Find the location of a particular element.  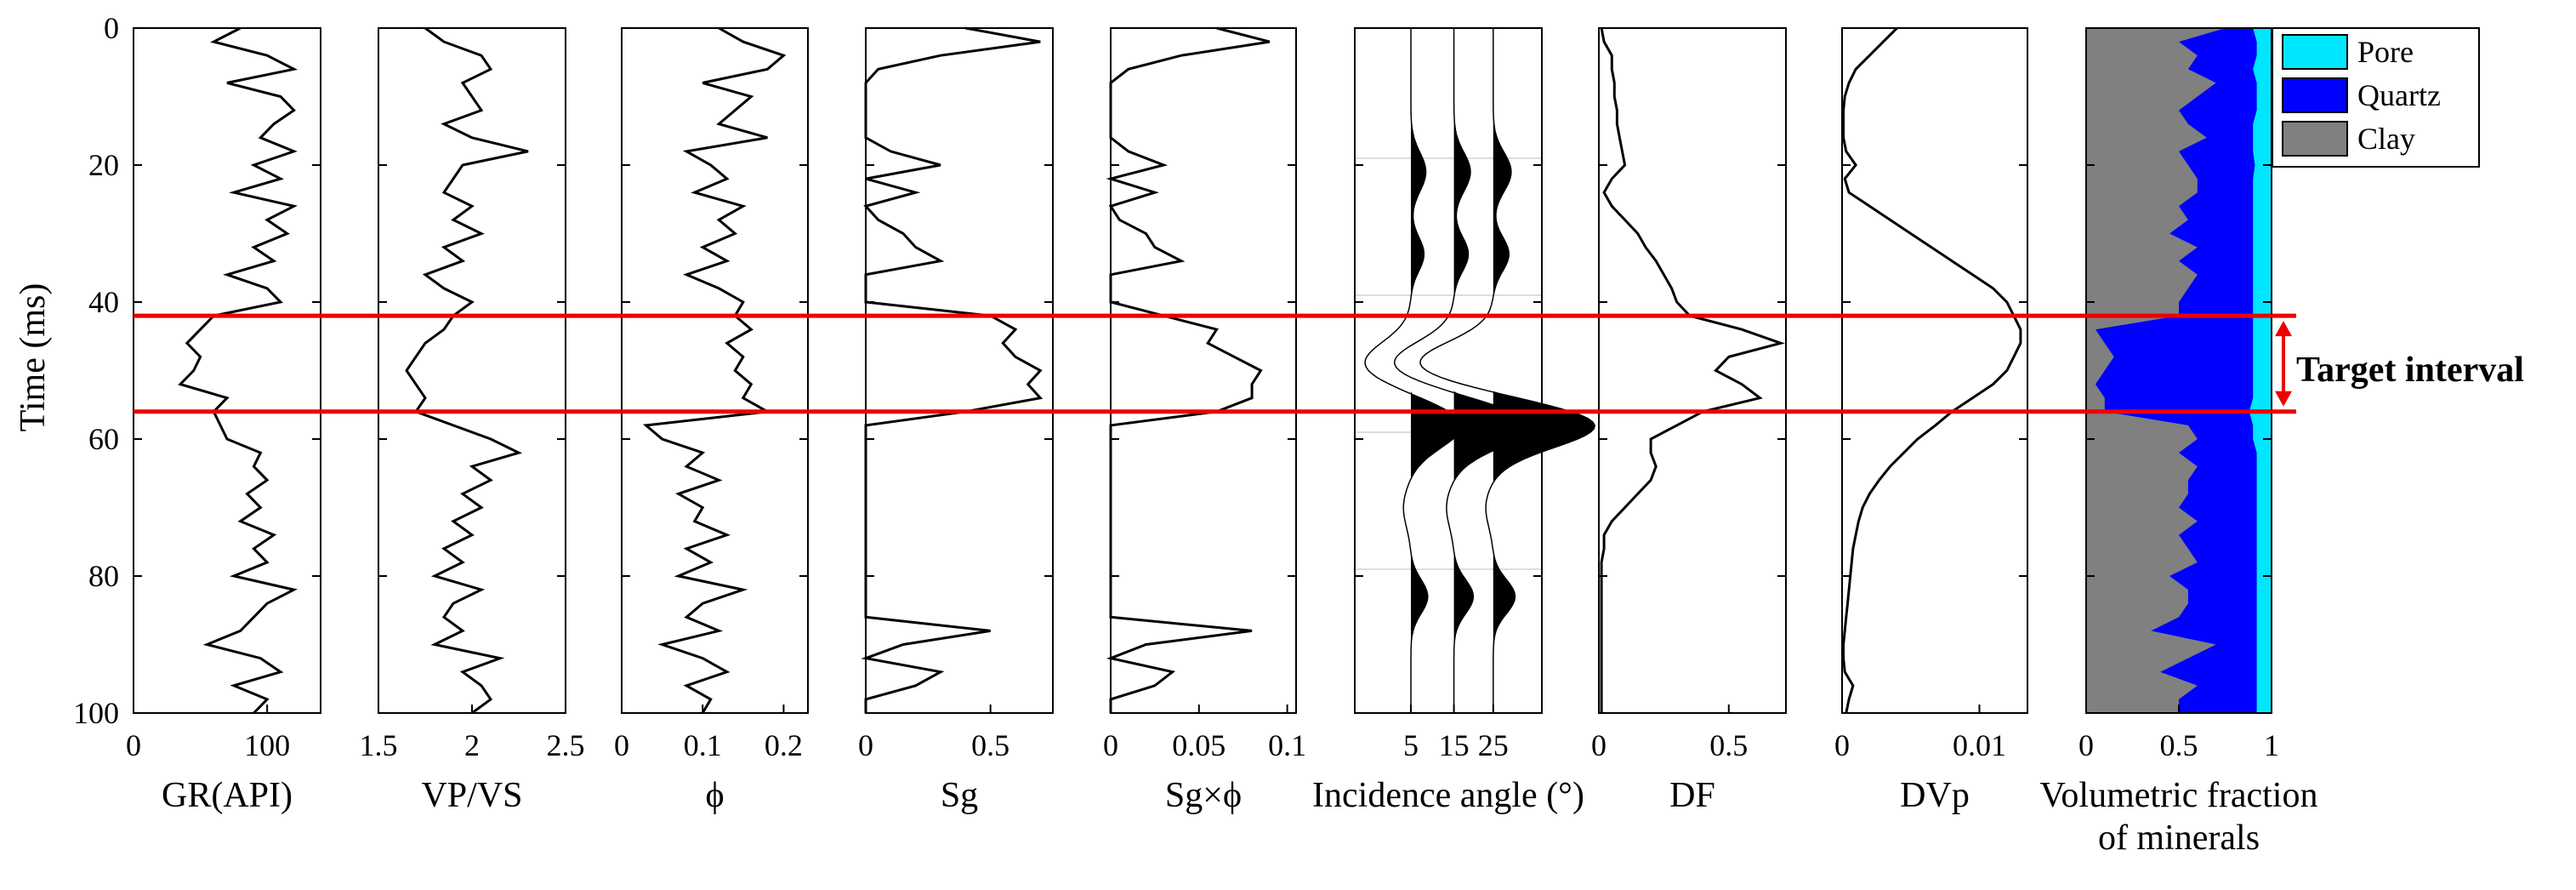

y-tick-label: 20 is located at coordinates (103, 165).